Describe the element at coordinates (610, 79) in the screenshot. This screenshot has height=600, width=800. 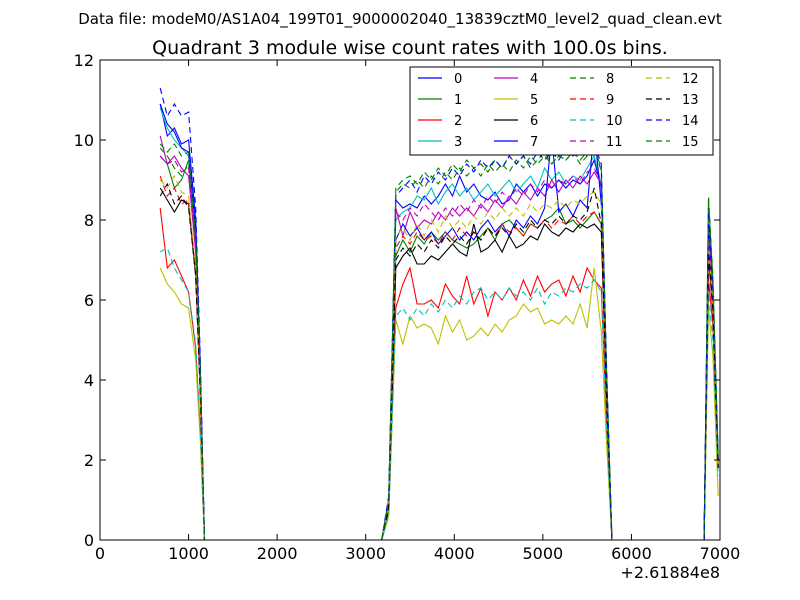
I see `legend-label-8: 8` at that location.